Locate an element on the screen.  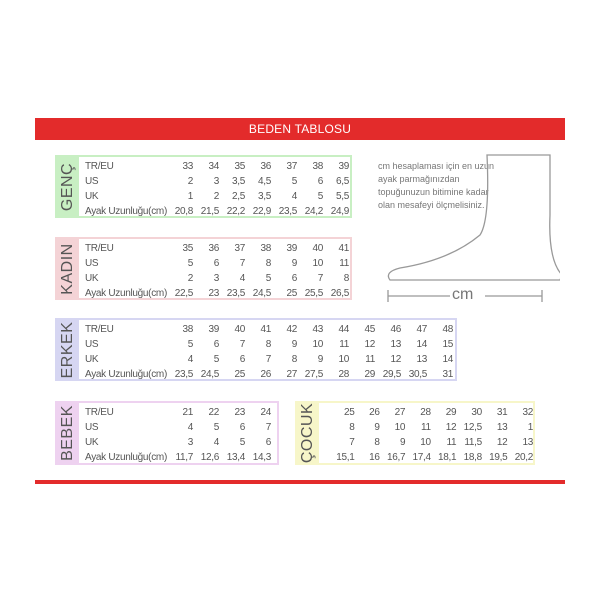
size-cell: 47 is located at coordinates (421, 329).